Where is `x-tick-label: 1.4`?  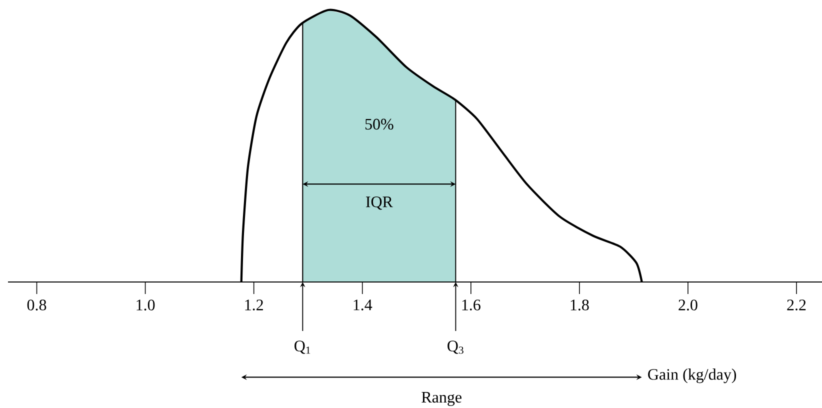 x-tick-label: 1.4 is located at coordinates (363, 305).